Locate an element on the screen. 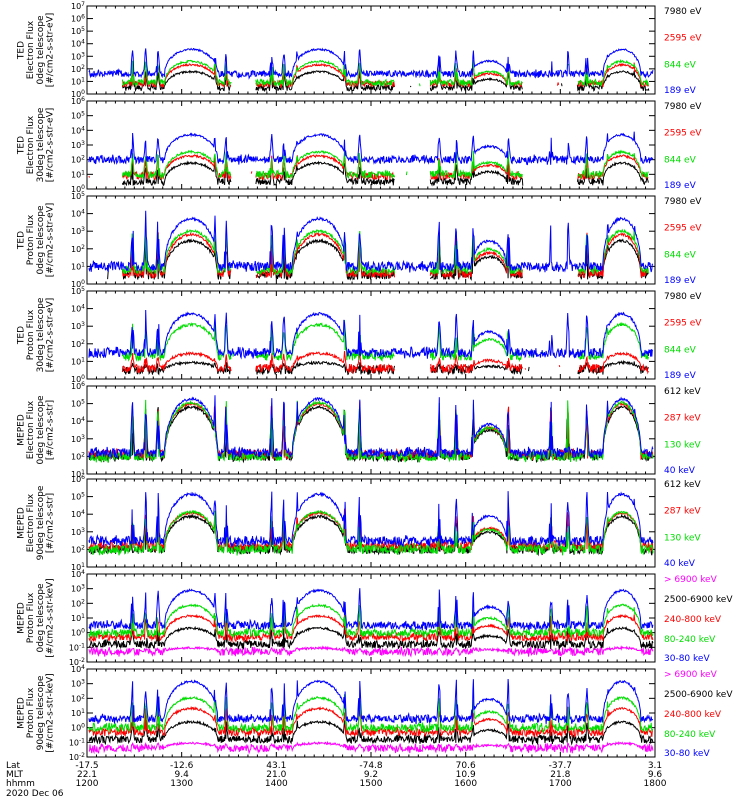  x-tick-label-hhmm: 1700 is located at coordinates (560, 784).